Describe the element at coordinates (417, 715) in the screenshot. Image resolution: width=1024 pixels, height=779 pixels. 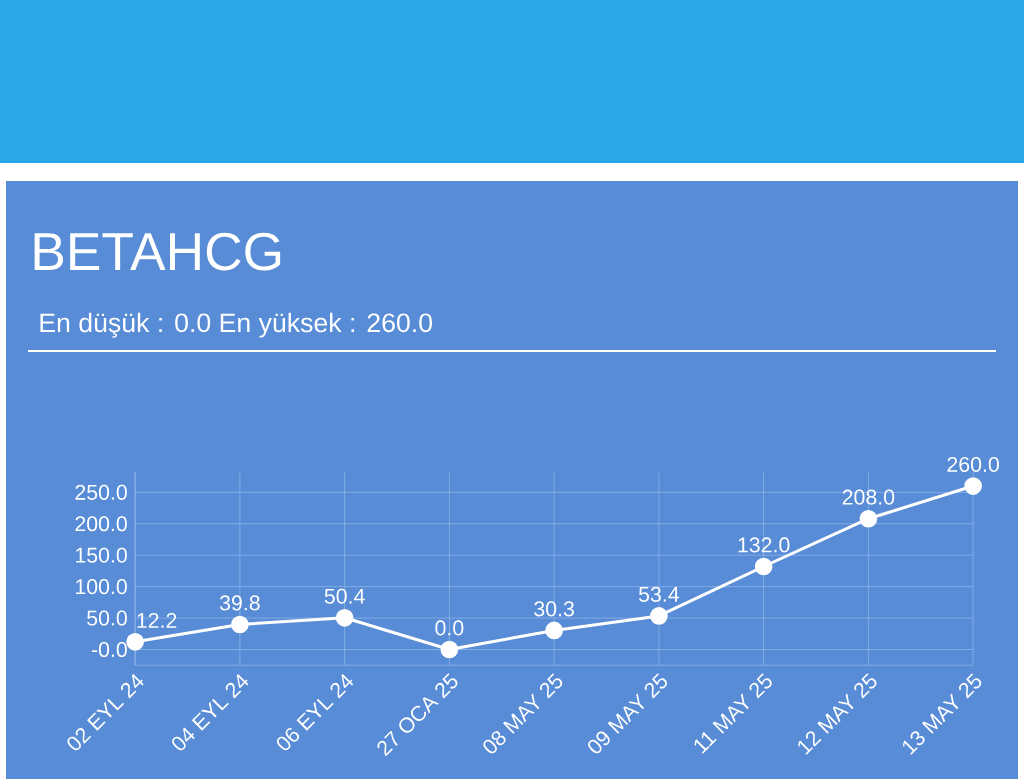
I see `x-tick-label: 27 OCA 25` at that location.